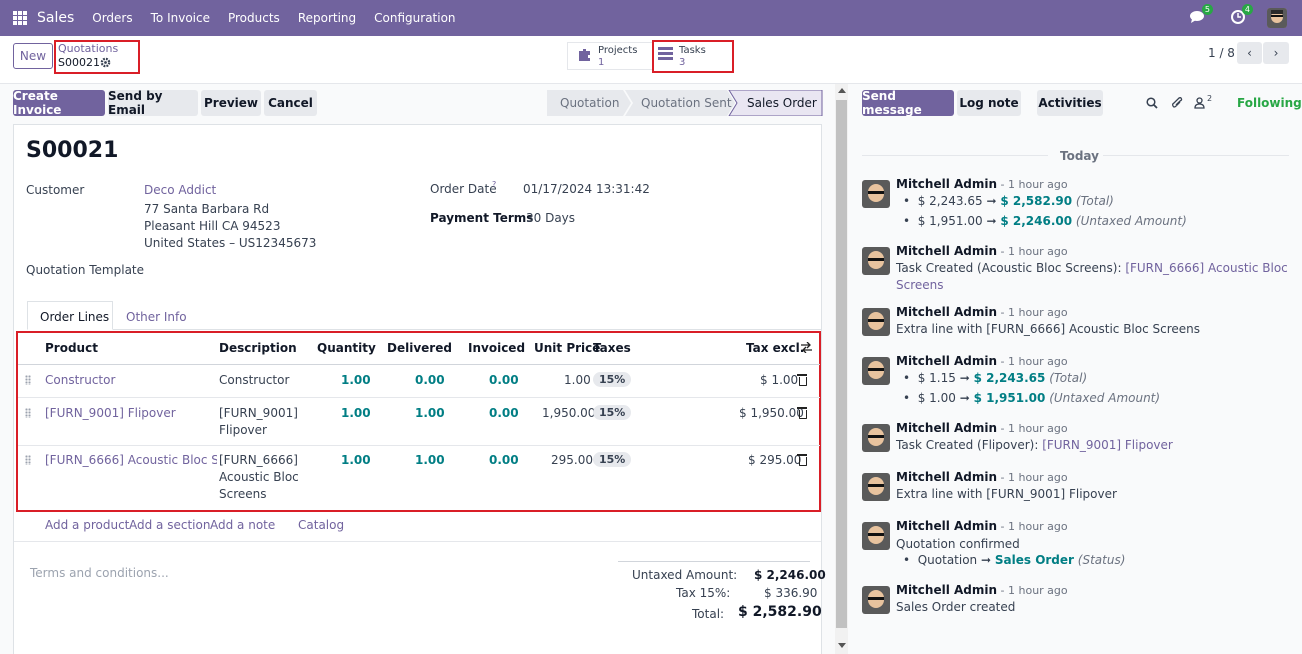  I want to click on add-product-link: Add a product, so click(87, 525).